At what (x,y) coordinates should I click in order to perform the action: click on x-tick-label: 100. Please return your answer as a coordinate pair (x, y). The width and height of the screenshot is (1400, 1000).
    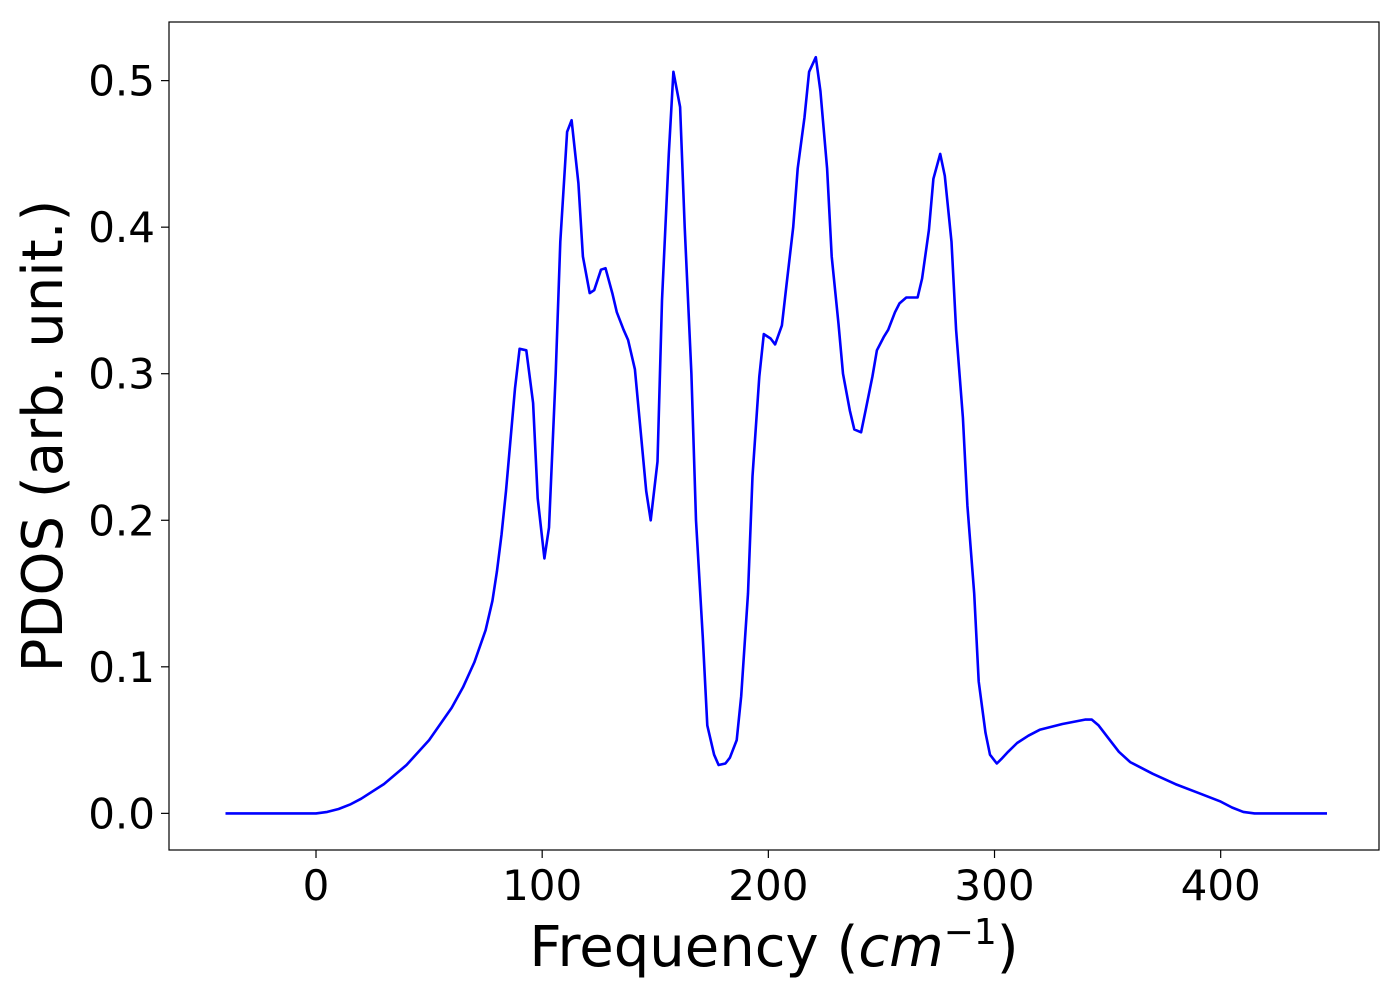
    Looking at the image, I should click on (542, 885).